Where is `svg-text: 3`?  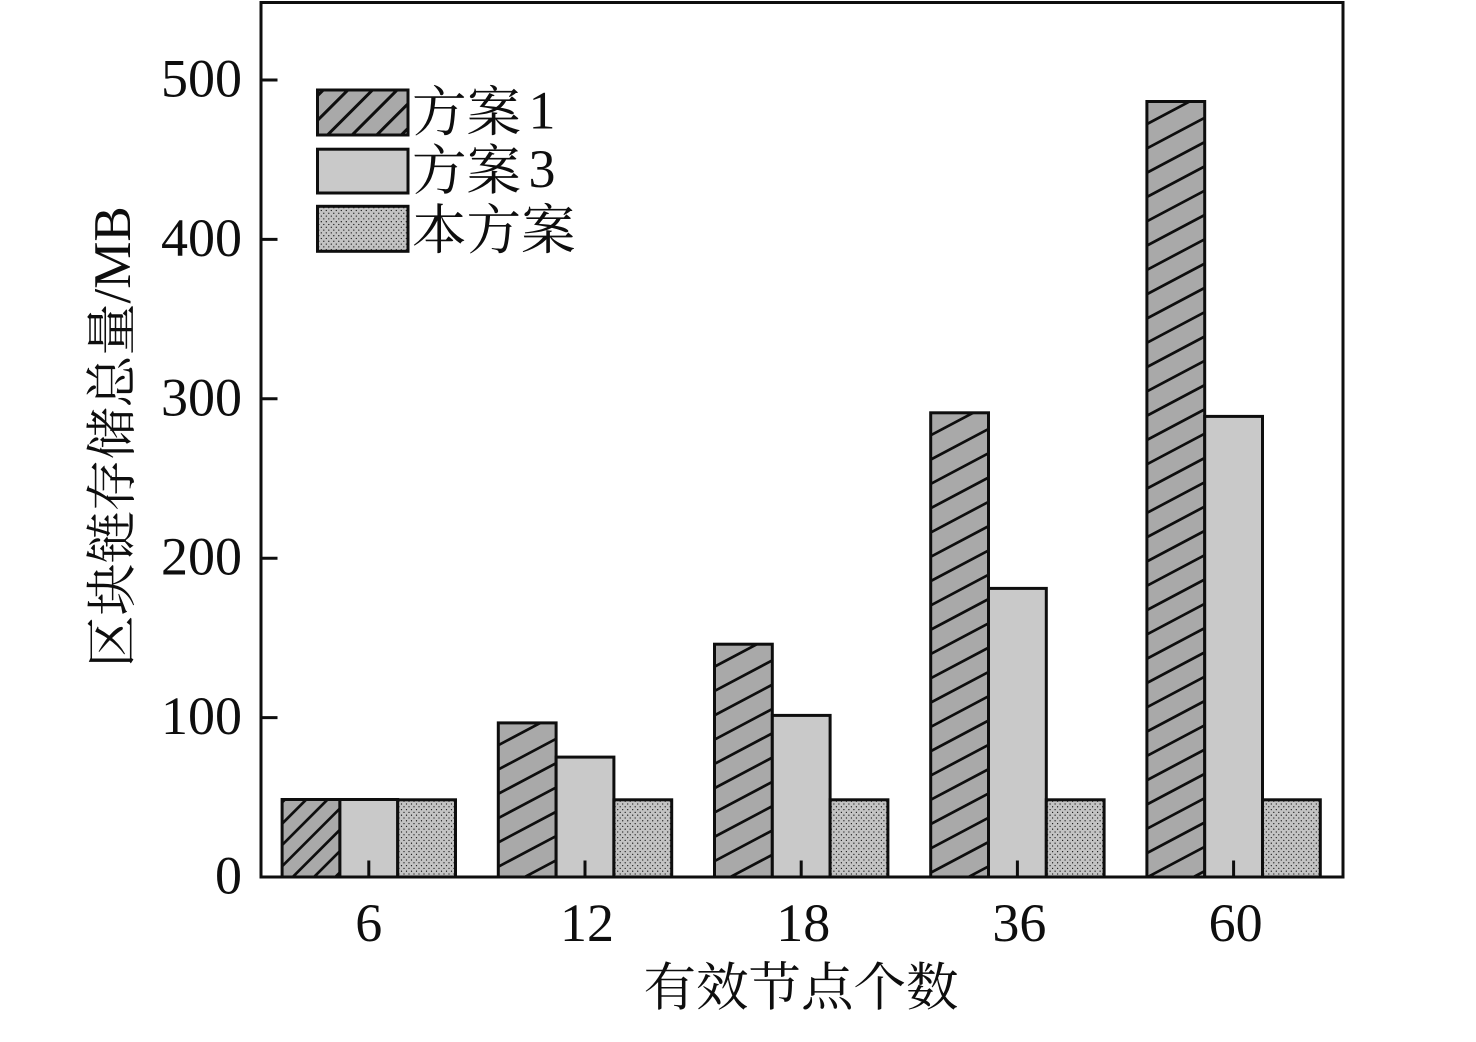 svg-text: 3 is located at coordinates (542, 169).